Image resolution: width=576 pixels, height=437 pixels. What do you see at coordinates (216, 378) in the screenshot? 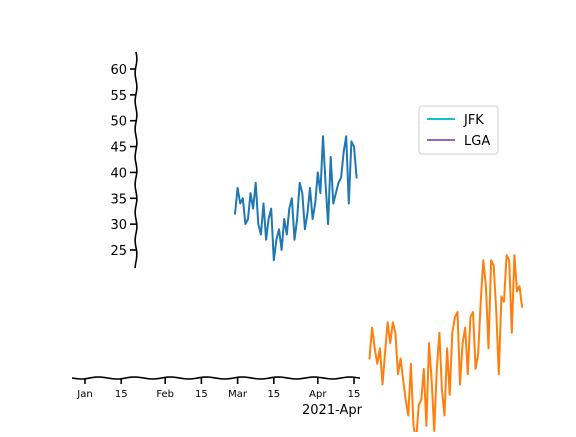
I see `x-axis-spine` at bounding box center [216, 378].